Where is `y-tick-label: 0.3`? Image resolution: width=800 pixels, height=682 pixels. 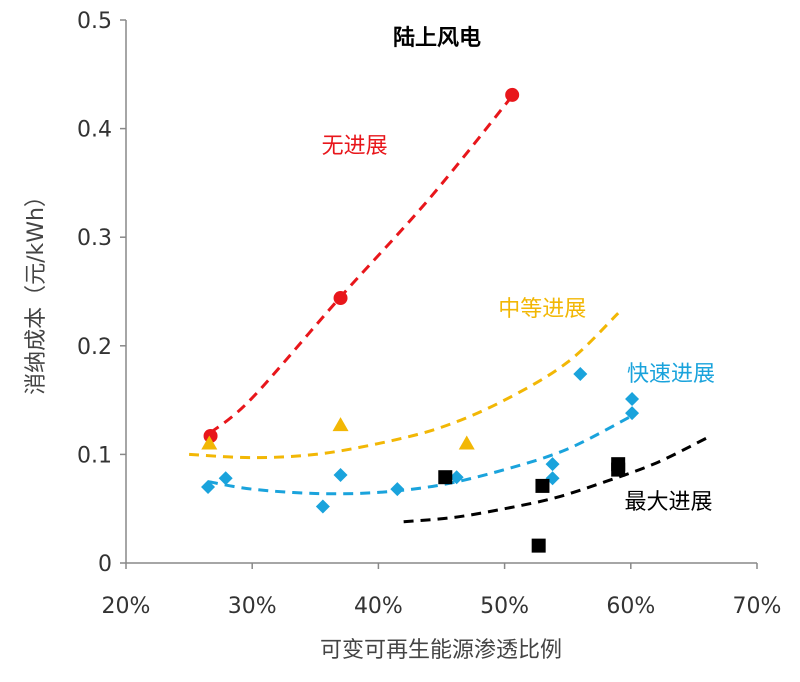 y-tick-label: 0.3 is located at coordinates (94, 238).